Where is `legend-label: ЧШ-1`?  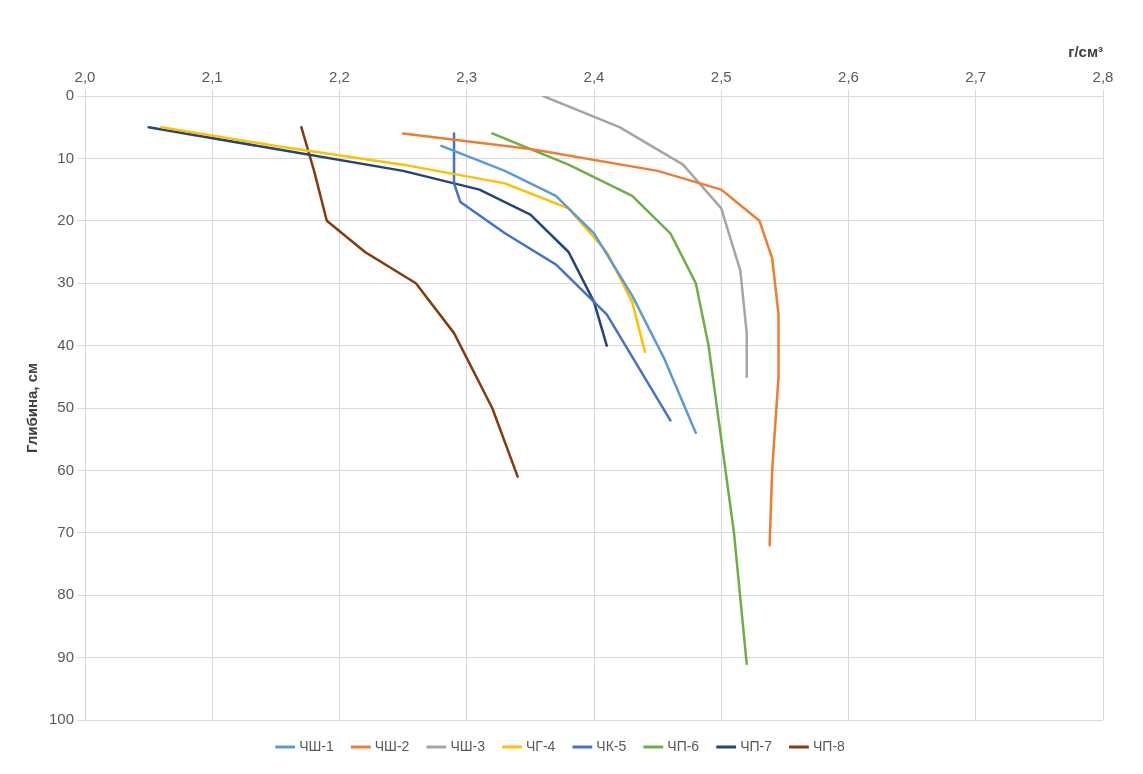 legend-label: ЧШ-1 is located at coordinates (316, 745).